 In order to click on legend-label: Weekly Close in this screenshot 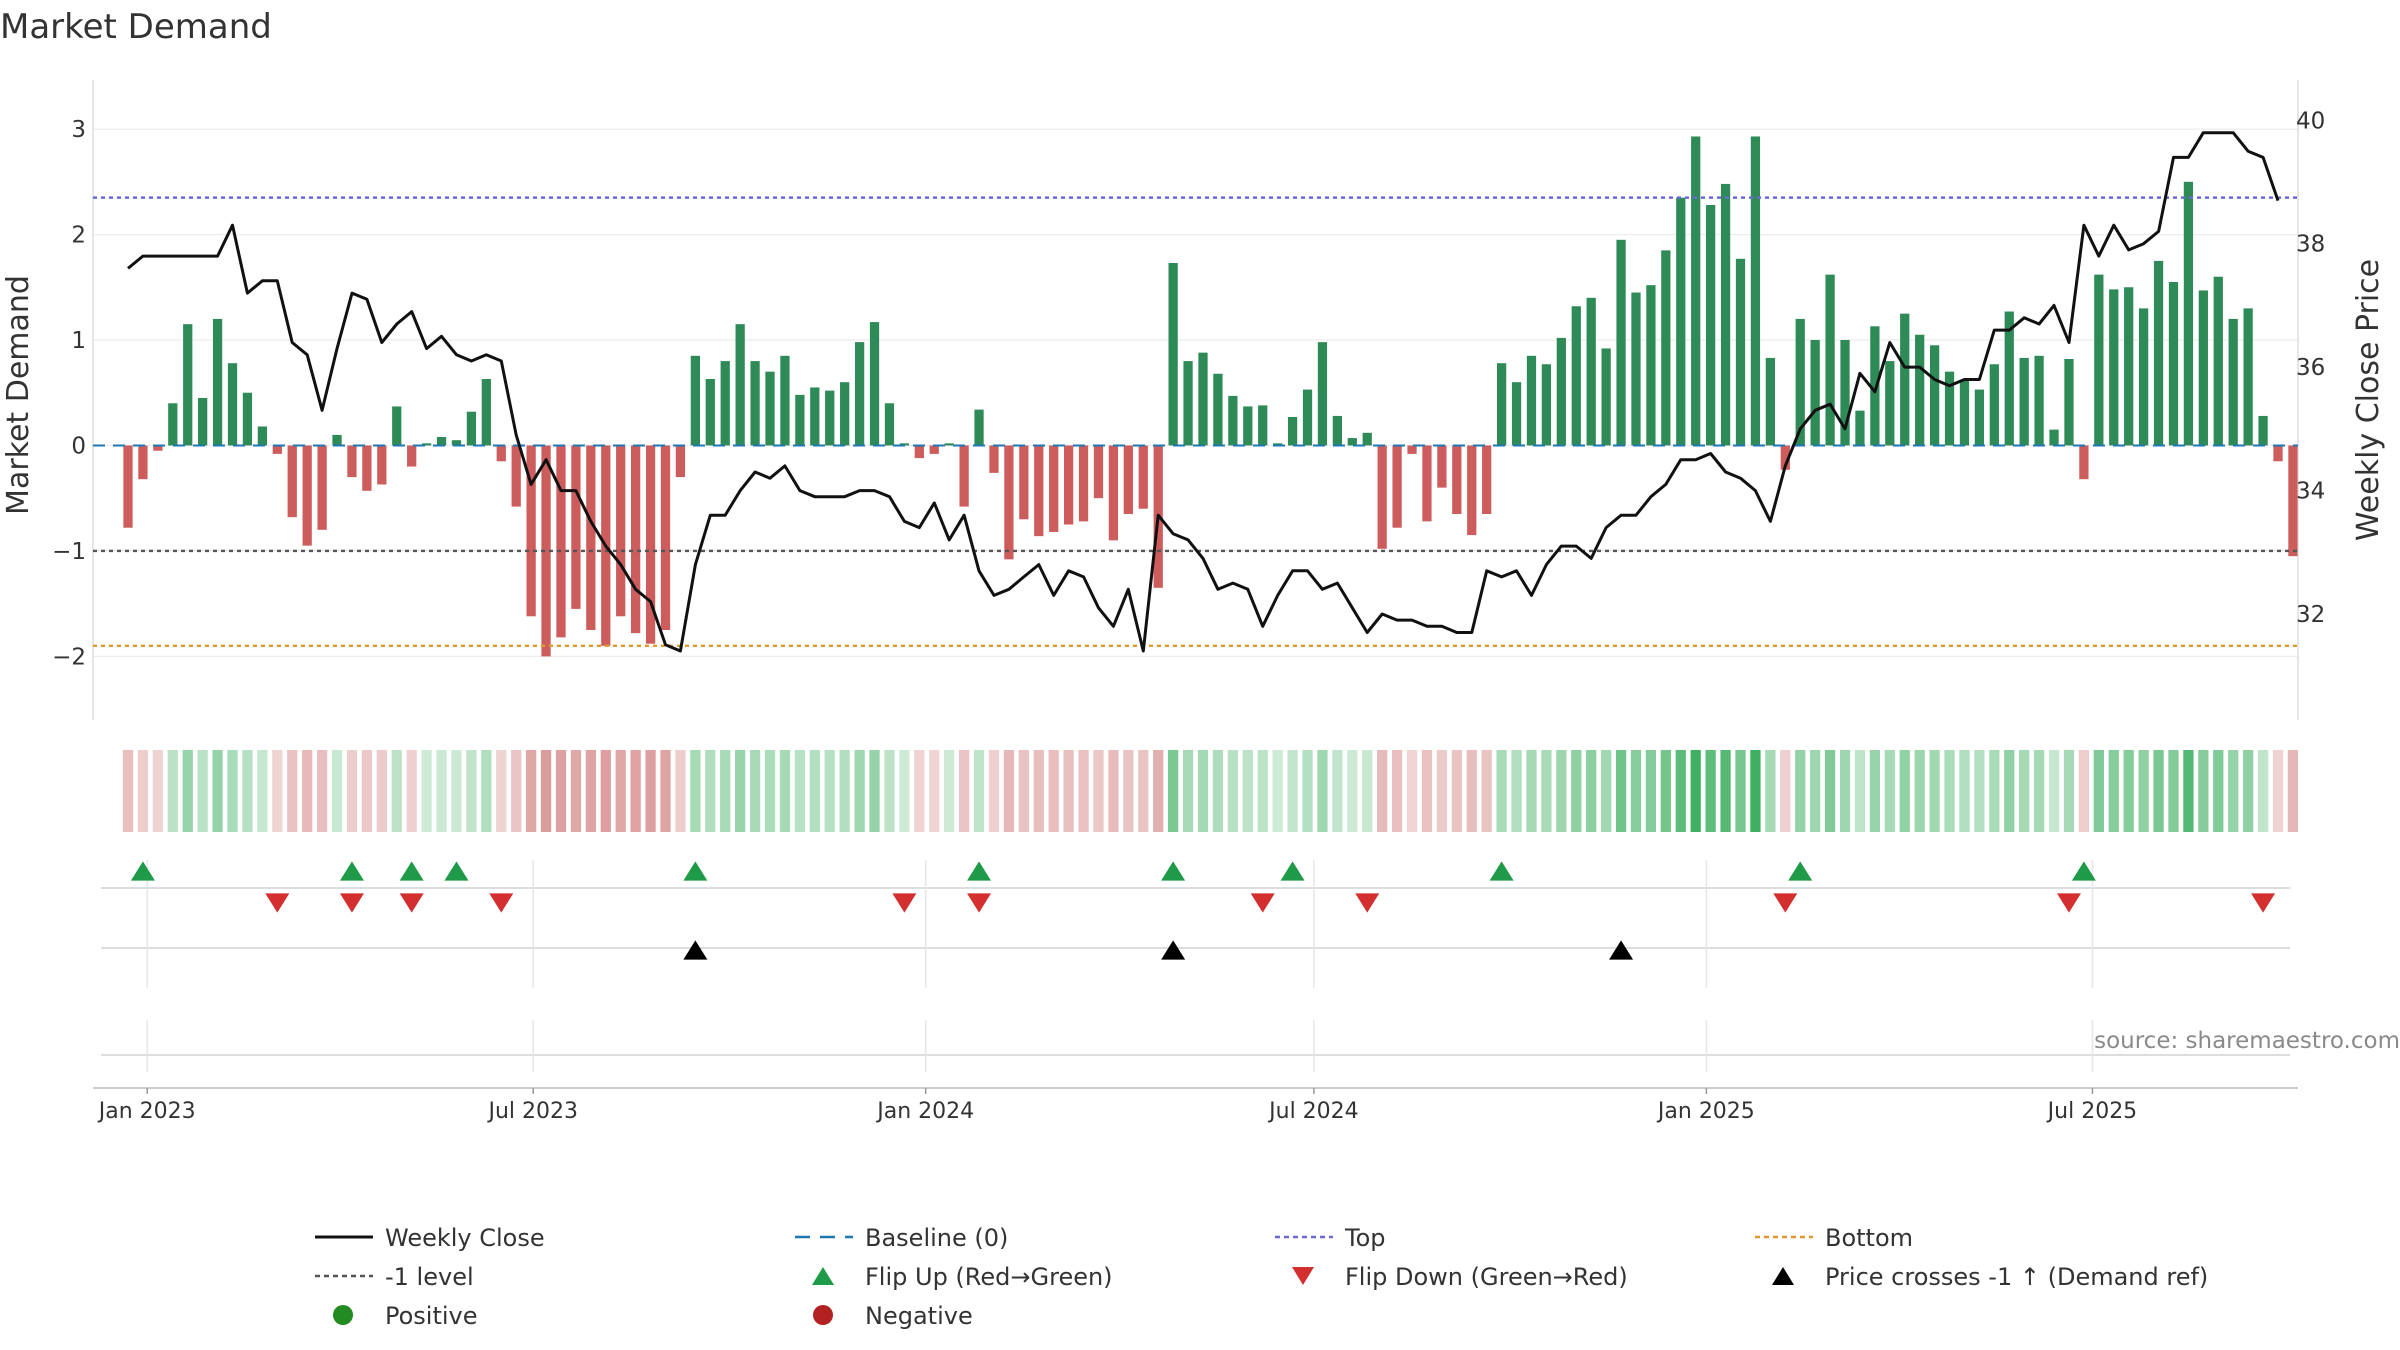, I will do `click(465, 1238)`.